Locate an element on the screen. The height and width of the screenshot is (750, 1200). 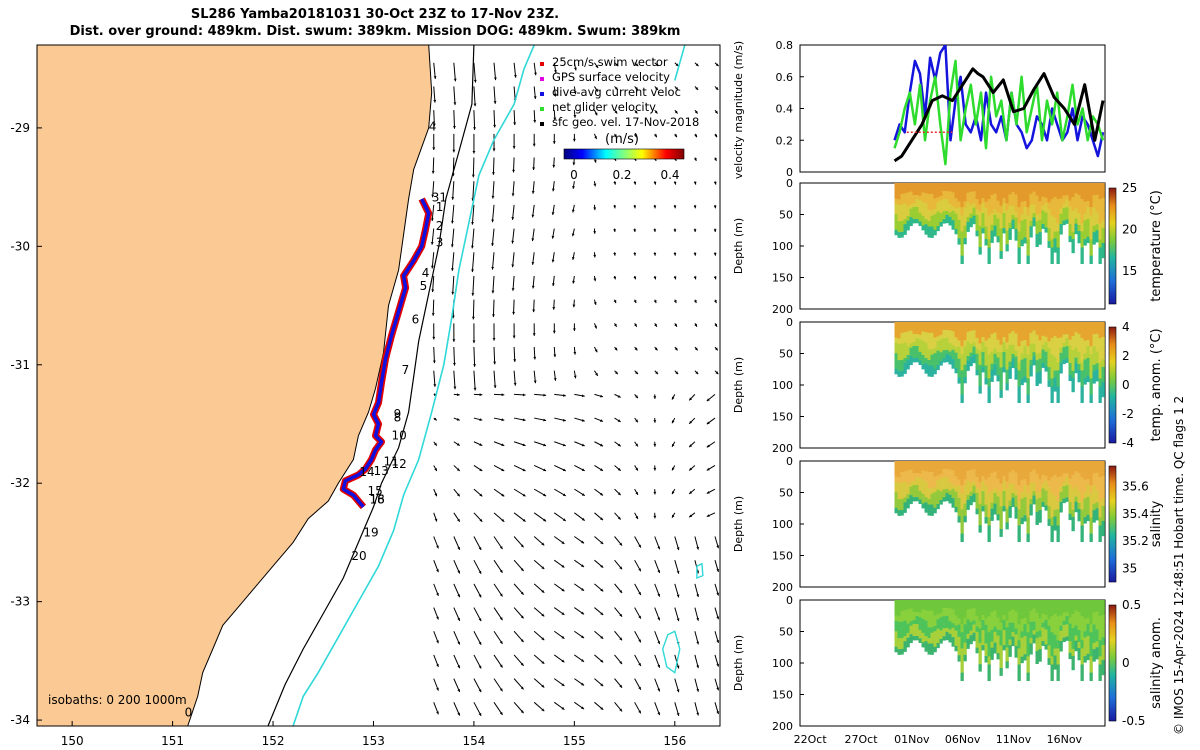
current-vector is located at coordinates (495, 71).